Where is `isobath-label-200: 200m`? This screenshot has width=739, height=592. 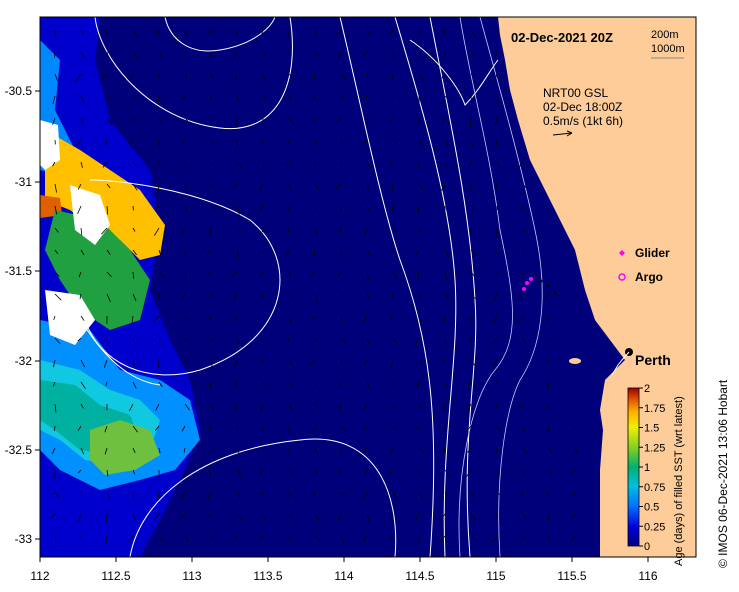 isobath-label-200: 200m is located at coordinates (665, 35).